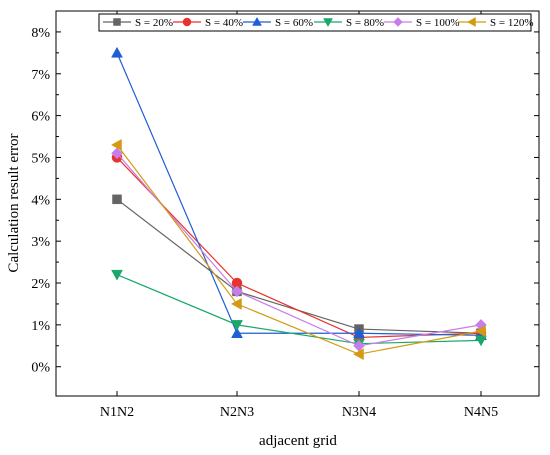 The width and height of the screenshot is (550, 455). I want to click on x-tick-label: N3N4, so click(359, 412).